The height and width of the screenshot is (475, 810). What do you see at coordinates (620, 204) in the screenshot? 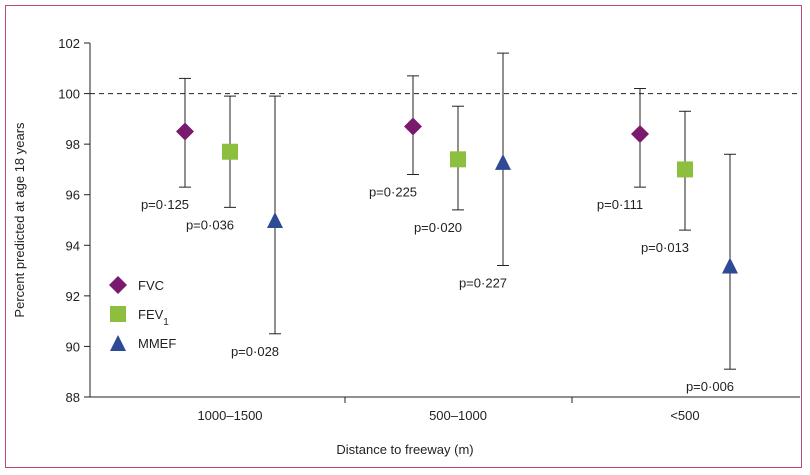
I see `p-value-label: p=0·111` at bounding box center [620, 204].